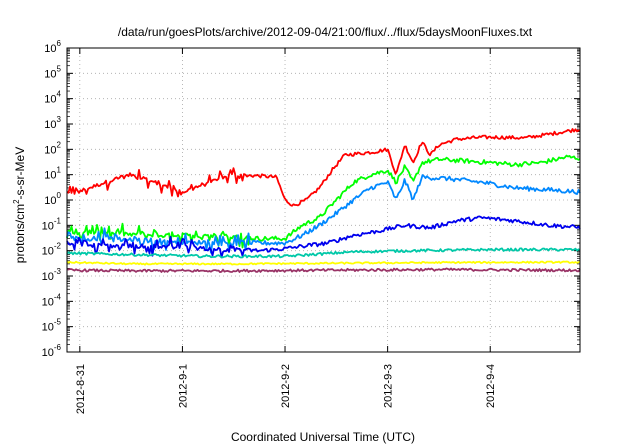 The height and width of the screenshot is (448, 640). What do you see at coordinates (16, 201) in the screenshot?
I see `y-axis-label-sup: 2` at bounding box center [16, 201].